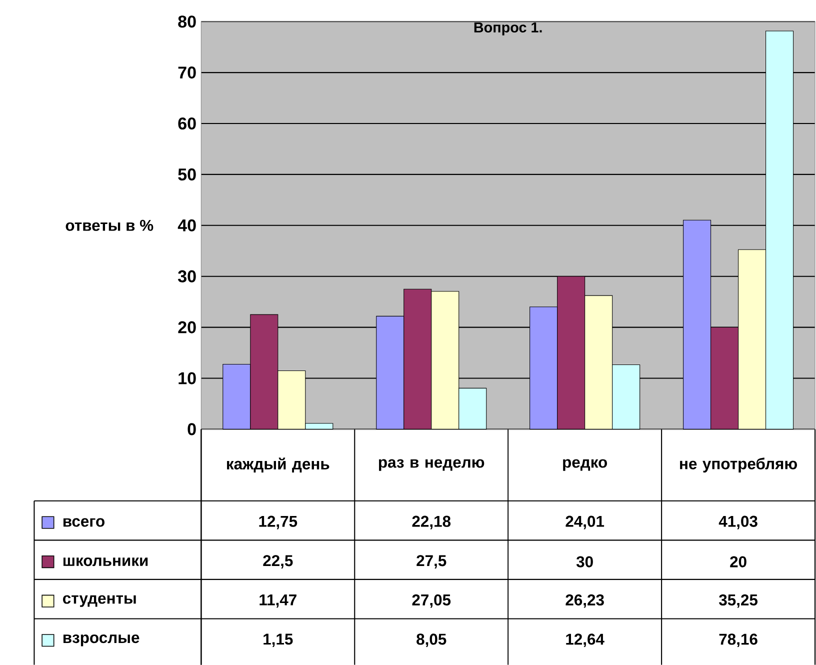 The height and width of the screenshot is (665, 816). What do you see at coordinates (99, 601) in the screenshot?
I see `legend-label: студенты` at bounding box center [99, 601].